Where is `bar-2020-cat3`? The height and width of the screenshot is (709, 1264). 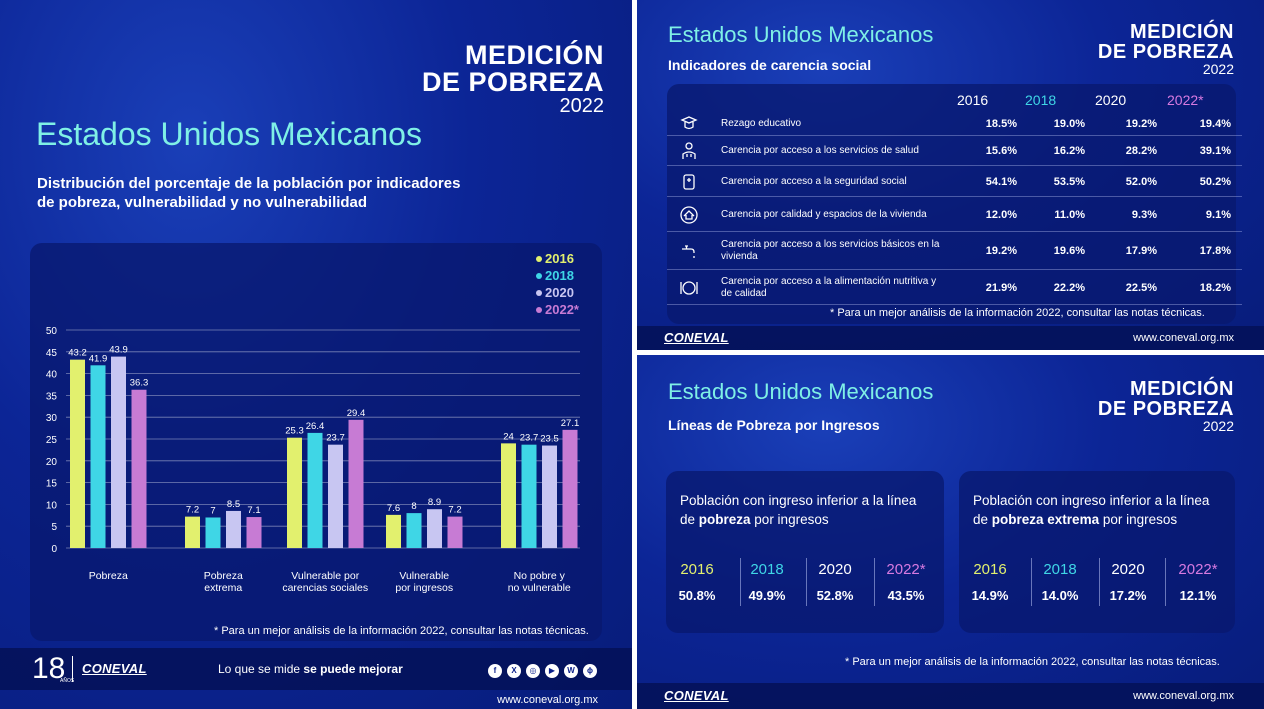
bar-2020-cat3 is located at coordinates (434, 528).